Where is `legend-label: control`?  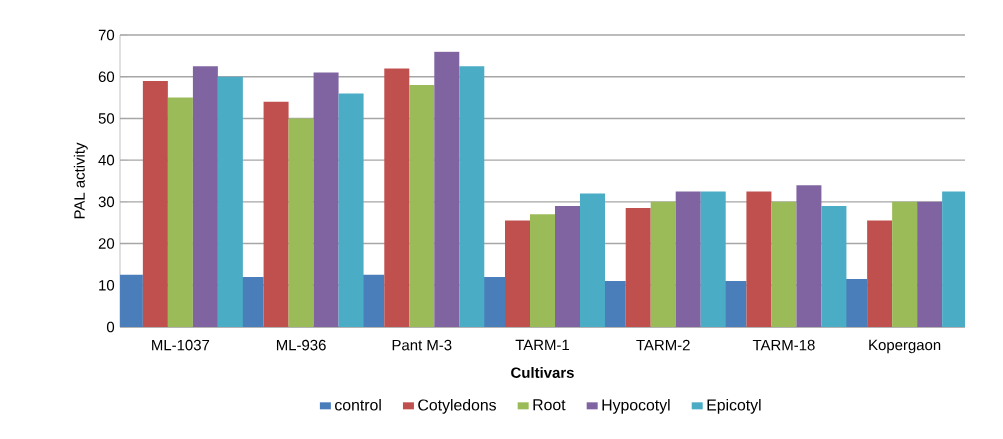 legend-label: control is located at coordinates (358, 404).